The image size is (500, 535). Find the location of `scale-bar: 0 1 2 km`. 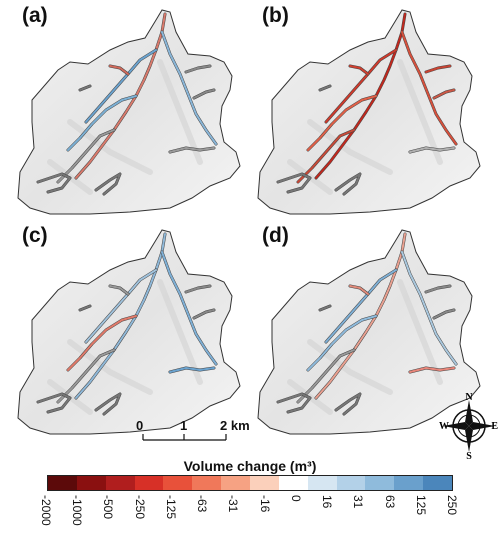

scale-bar: 0 1 2 km is located at coordinates (198, 433).